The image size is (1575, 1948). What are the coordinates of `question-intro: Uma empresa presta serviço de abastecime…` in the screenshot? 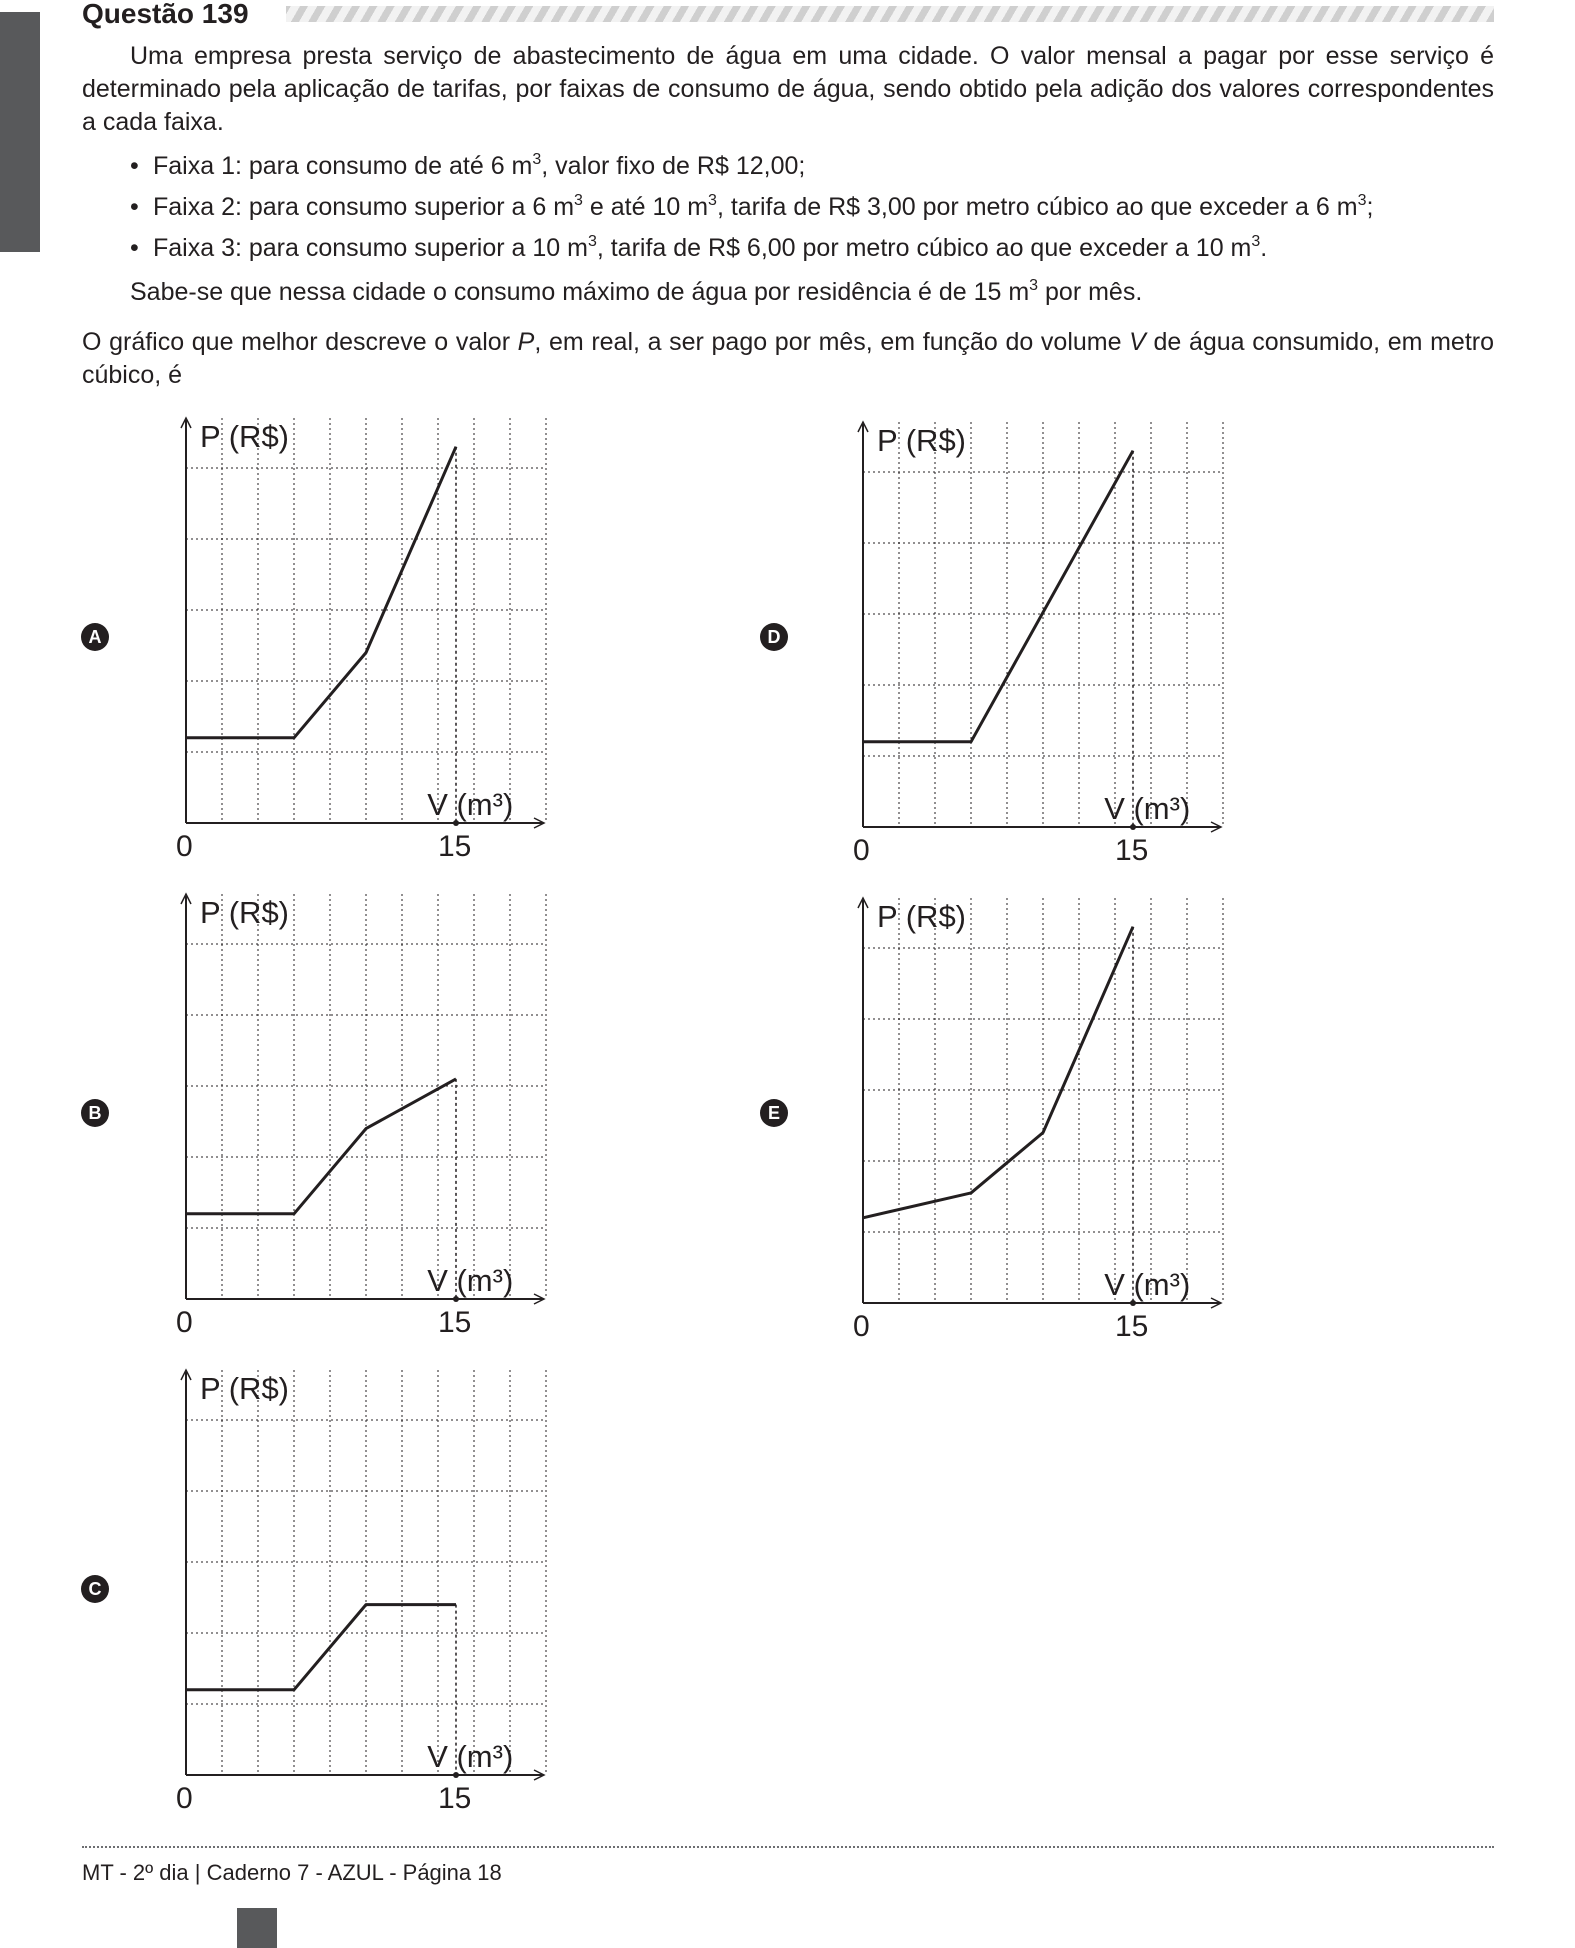 It's located at (788, 89).